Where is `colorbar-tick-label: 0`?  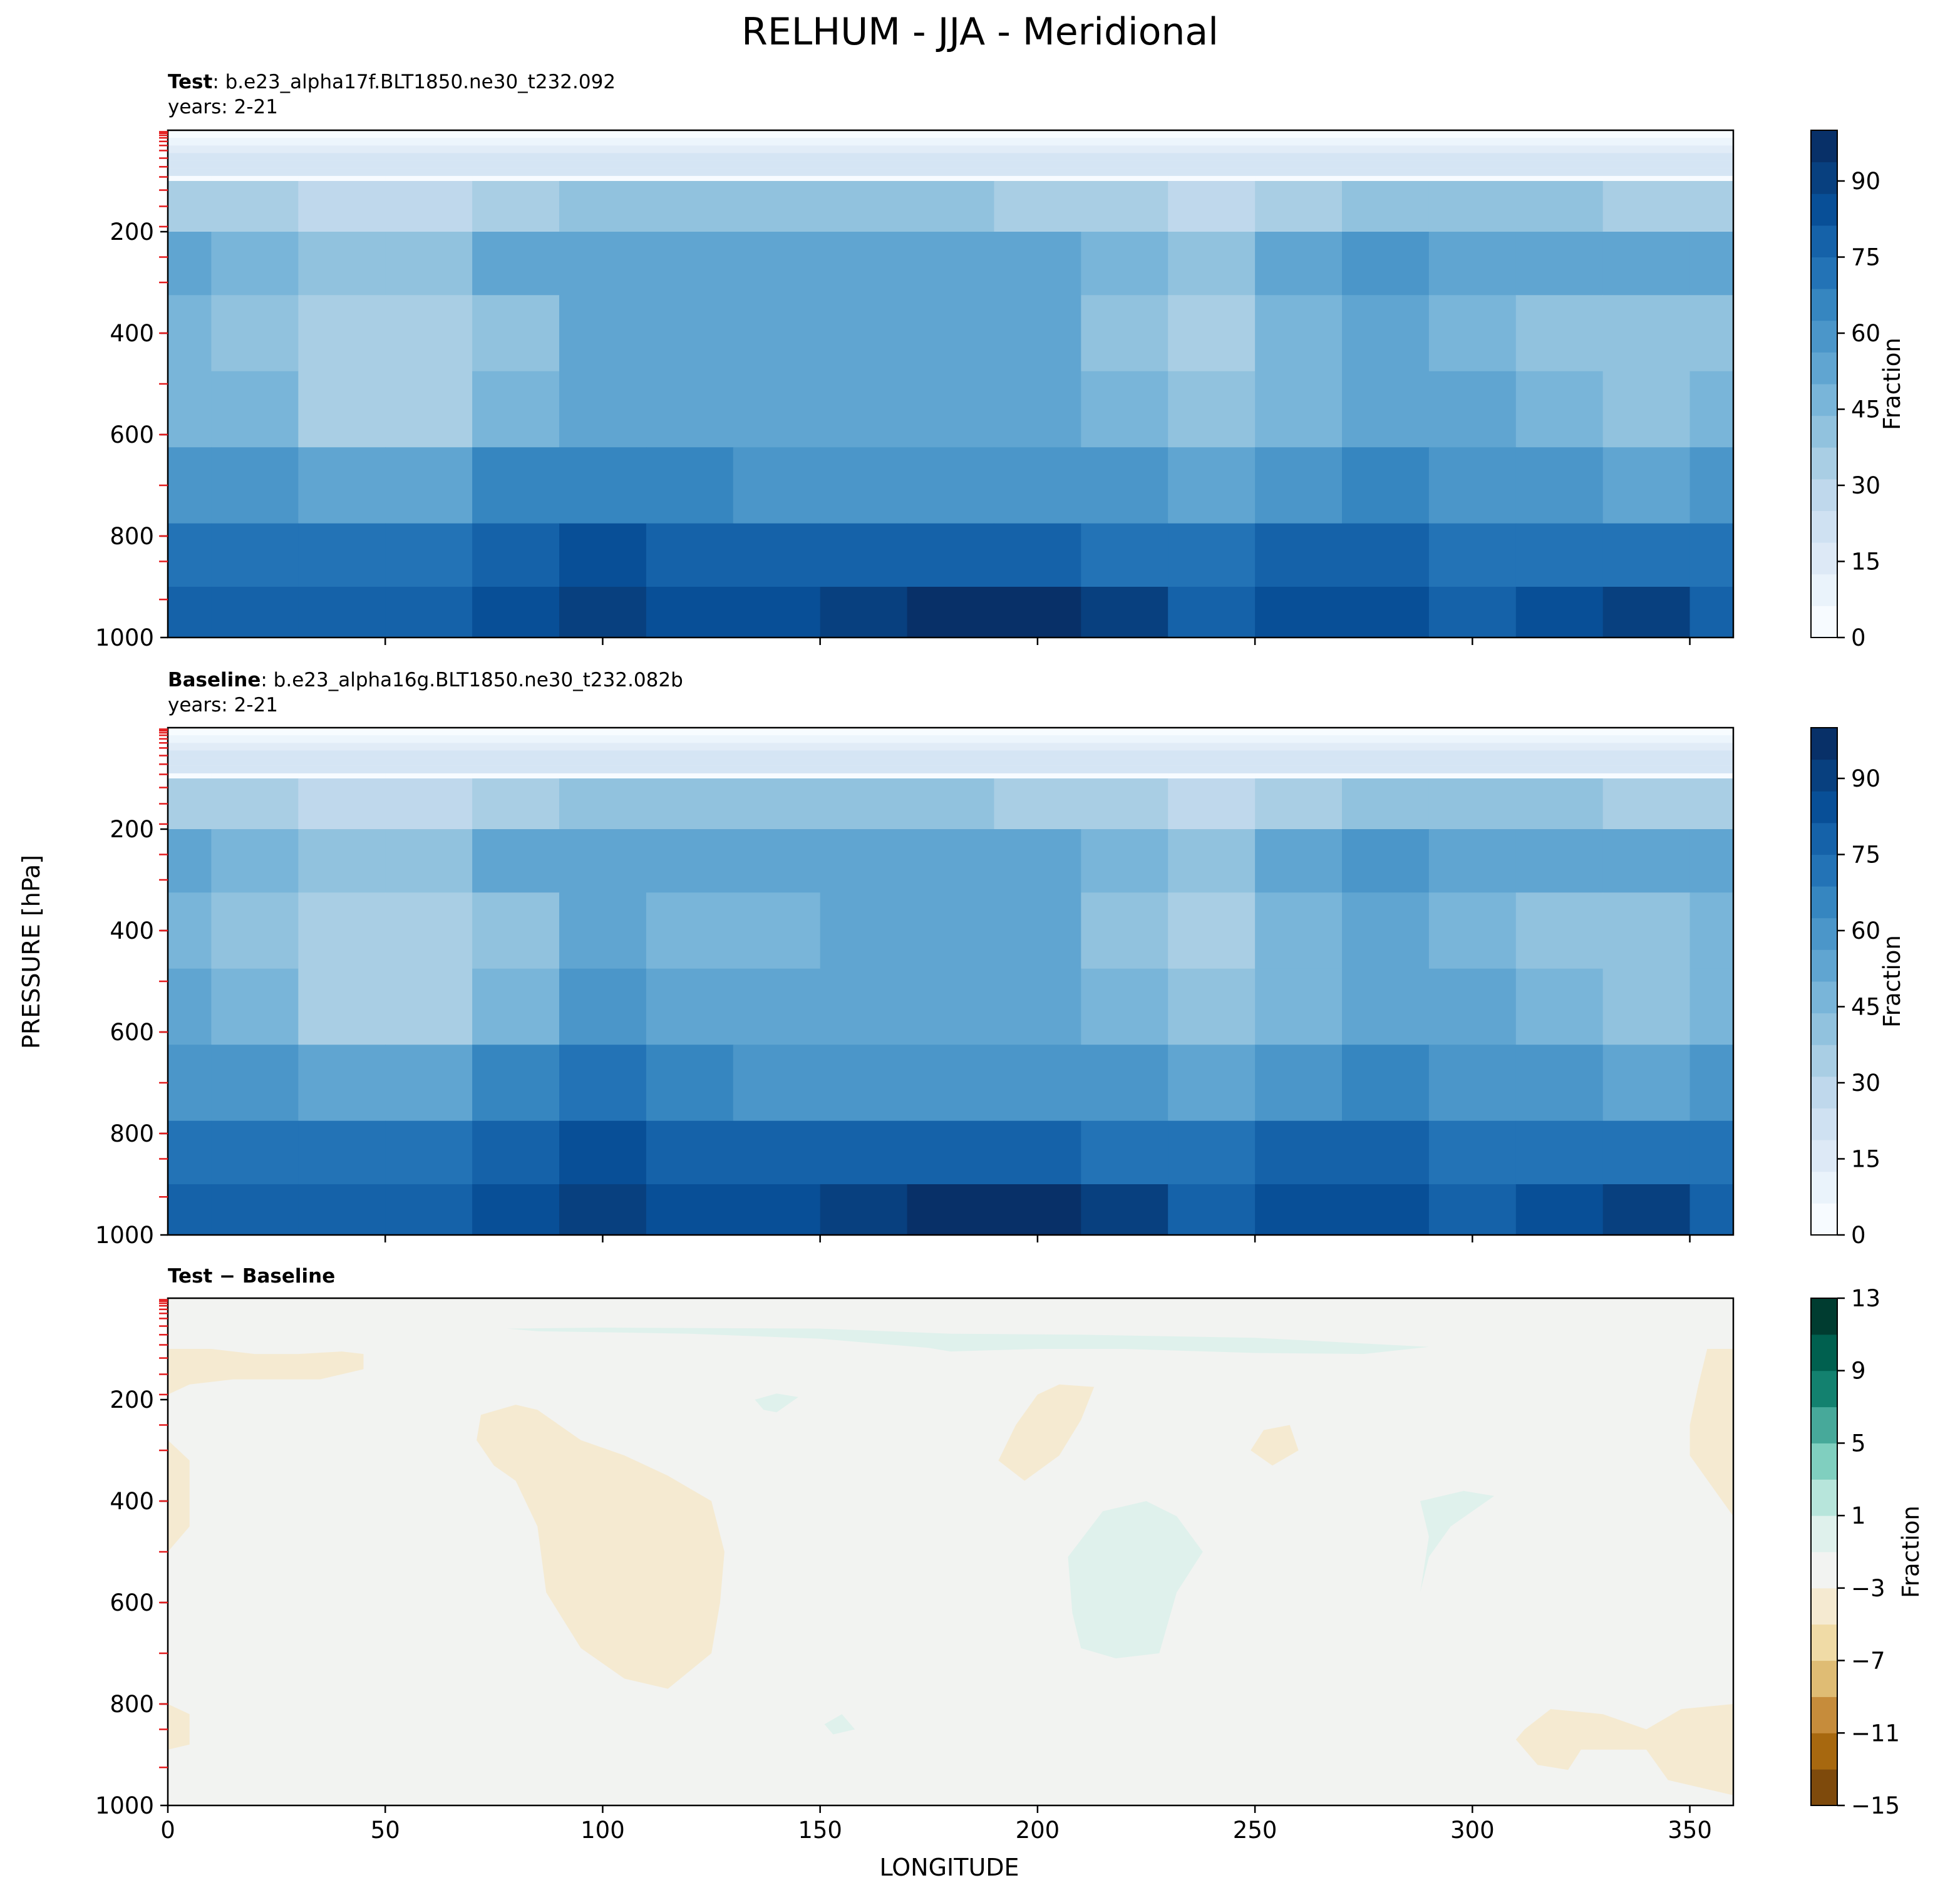
colorbar-tick-label: 0 is located at coordinates (1858, 1235).